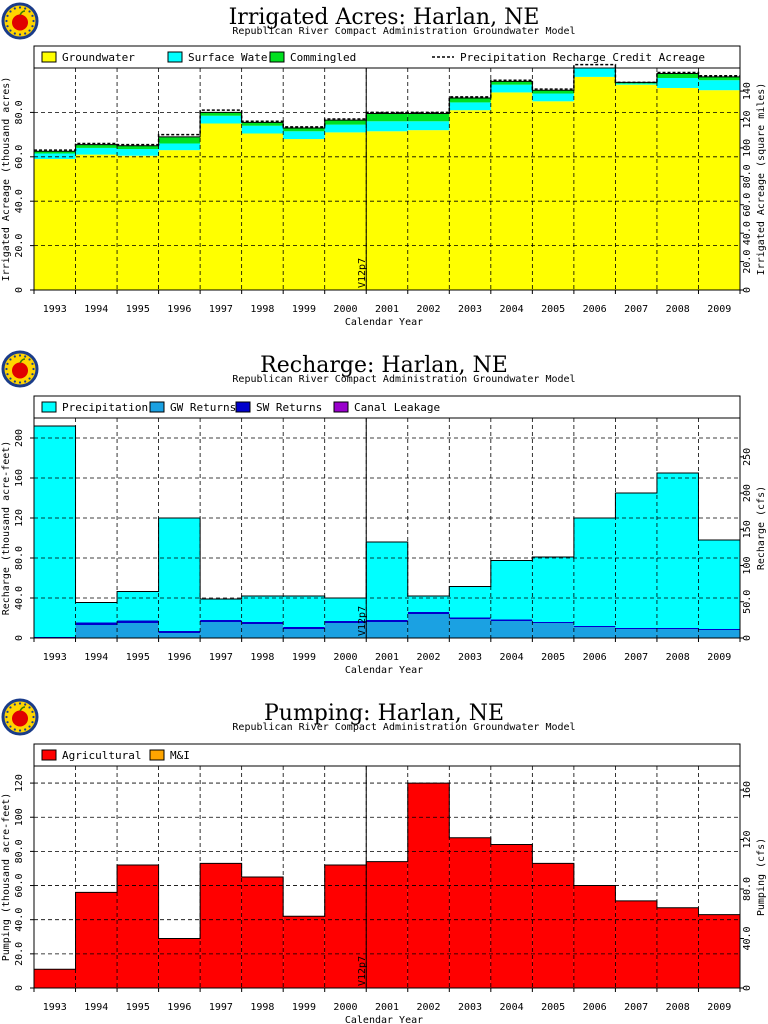 This screenshot has height=1024, width=768. Describe the element at coordinates (6, 179) in the screenshot. I see `y-axis-label: Irrigated Acreage (thousand acres)` at that location.